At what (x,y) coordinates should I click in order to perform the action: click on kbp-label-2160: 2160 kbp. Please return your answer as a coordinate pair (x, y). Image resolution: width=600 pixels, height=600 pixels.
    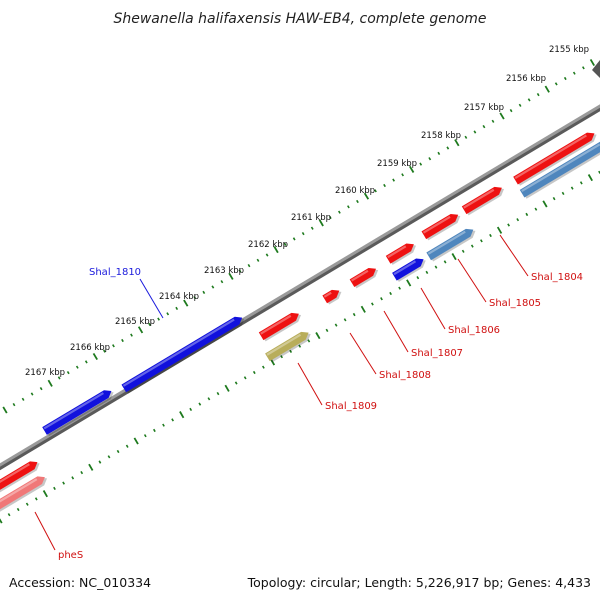
    Looking at the image, I should click on (355, 191).